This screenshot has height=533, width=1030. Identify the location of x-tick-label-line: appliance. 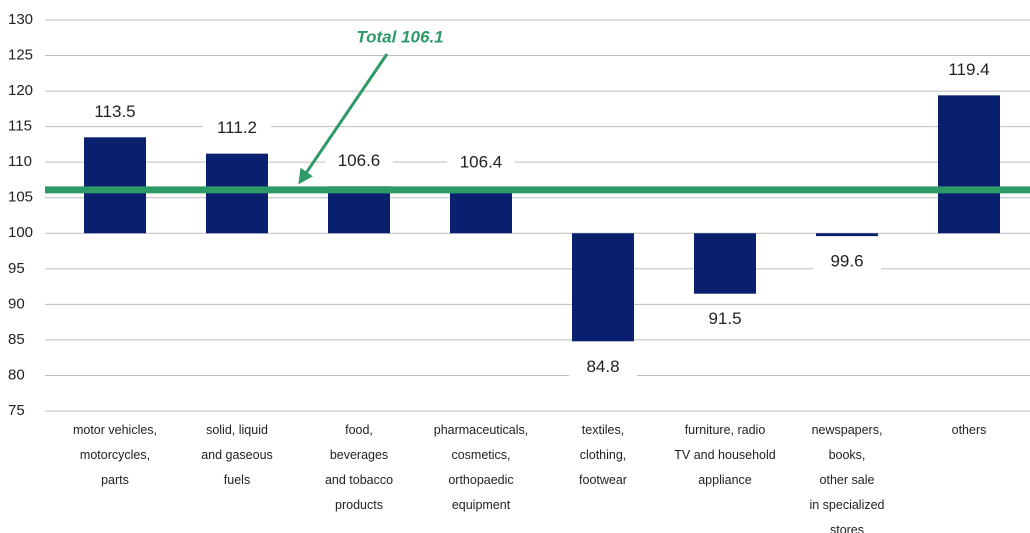
(725, 480).